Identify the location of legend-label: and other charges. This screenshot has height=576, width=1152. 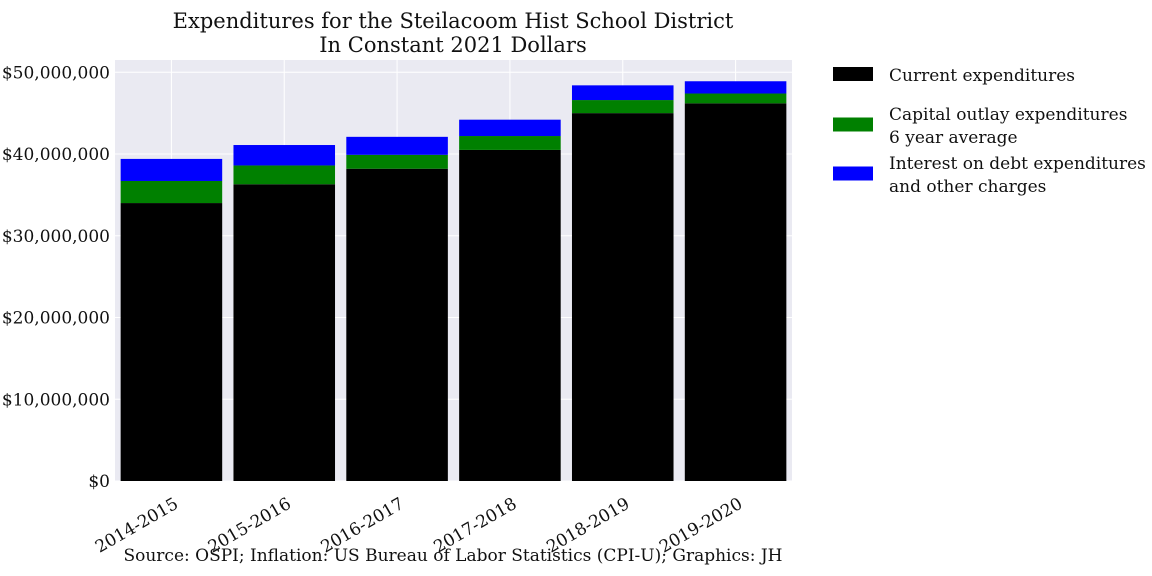
(967, 187).